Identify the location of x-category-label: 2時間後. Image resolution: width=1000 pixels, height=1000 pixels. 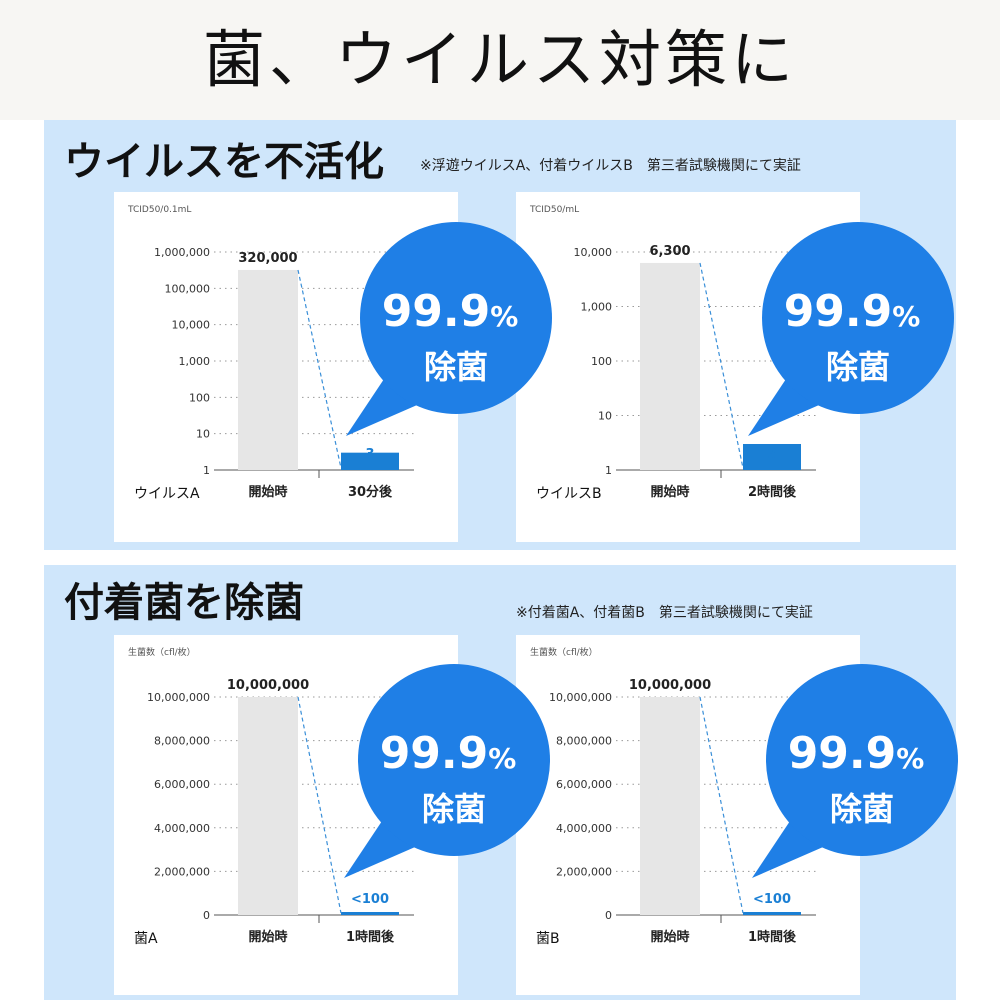
(772, 492).